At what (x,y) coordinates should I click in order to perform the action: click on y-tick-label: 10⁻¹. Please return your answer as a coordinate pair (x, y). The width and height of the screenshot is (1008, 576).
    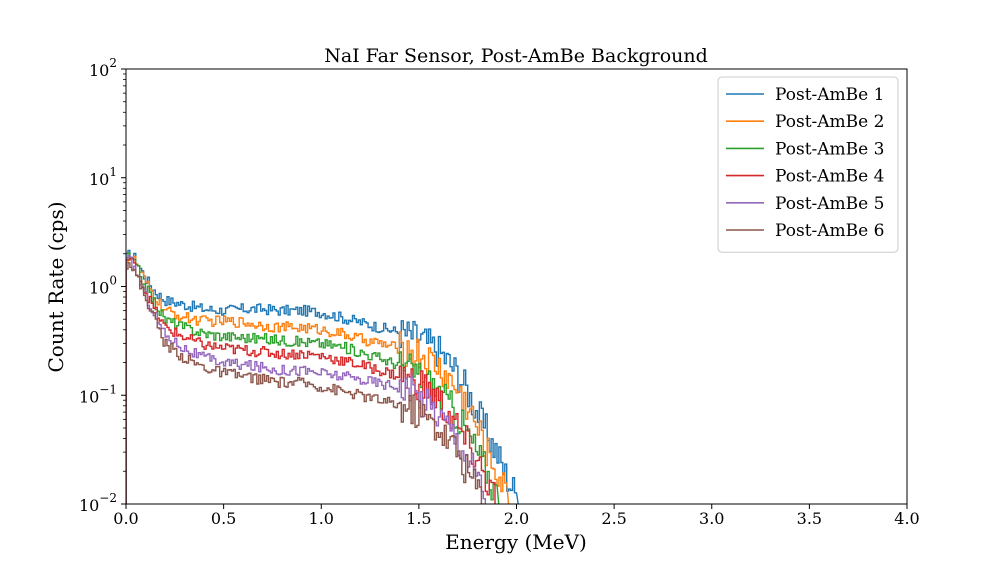
    Looking at the image, I should click on (98, 394).